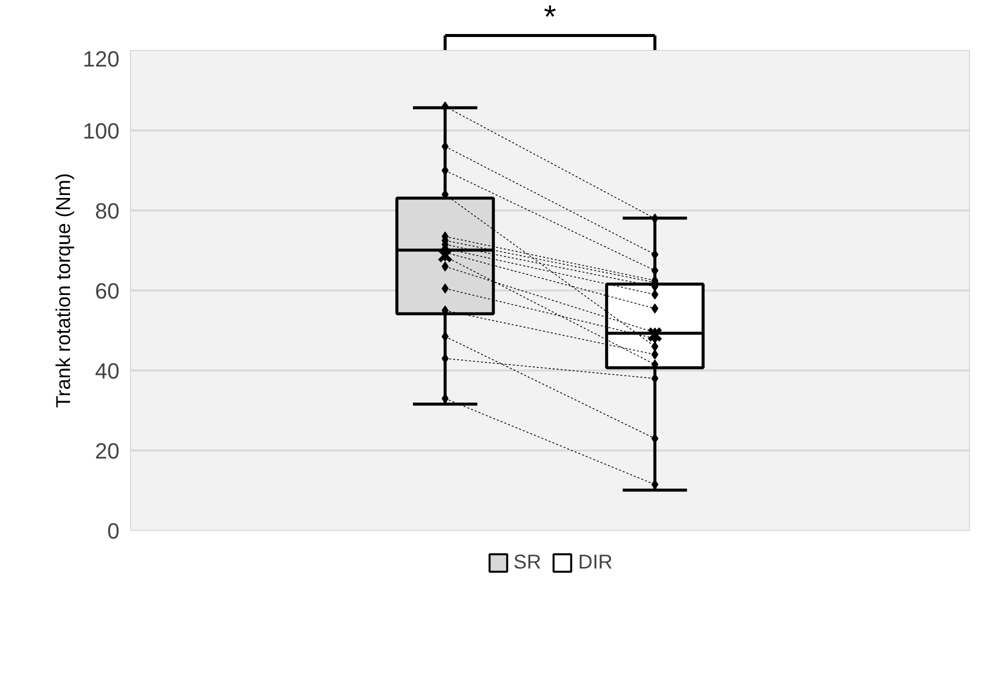 Image resolution: width=991 pixels, height=700 pixels. I want to click on legend-label: SR, so click(527, 562).